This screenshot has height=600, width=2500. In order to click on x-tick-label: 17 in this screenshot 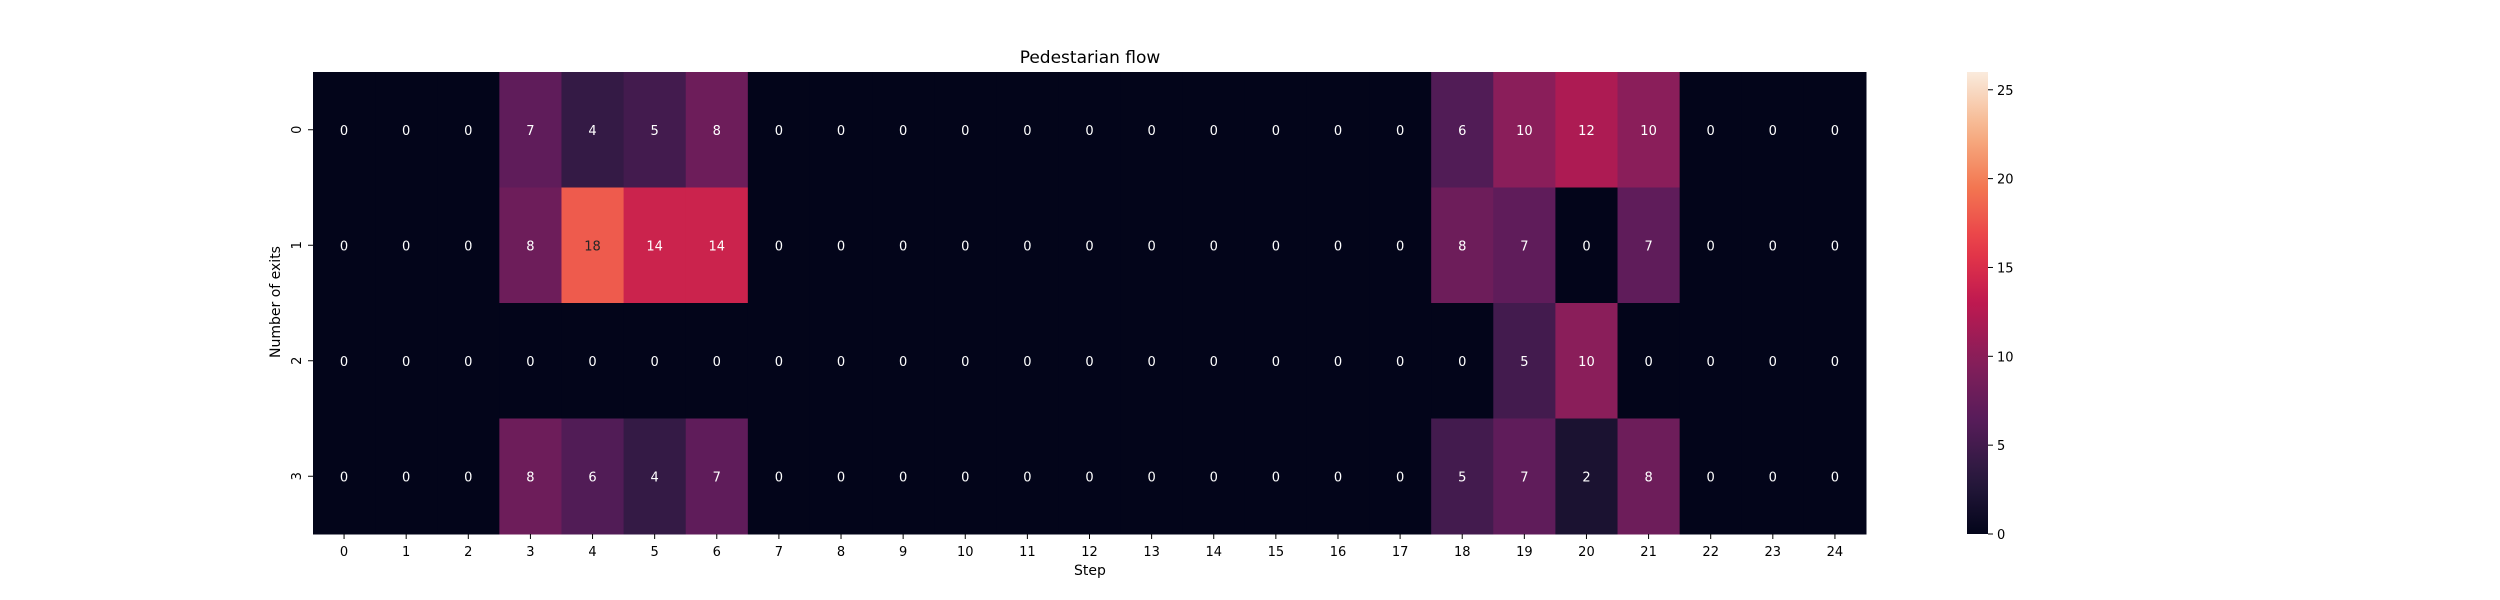, I will do `click(1400, 552)`.